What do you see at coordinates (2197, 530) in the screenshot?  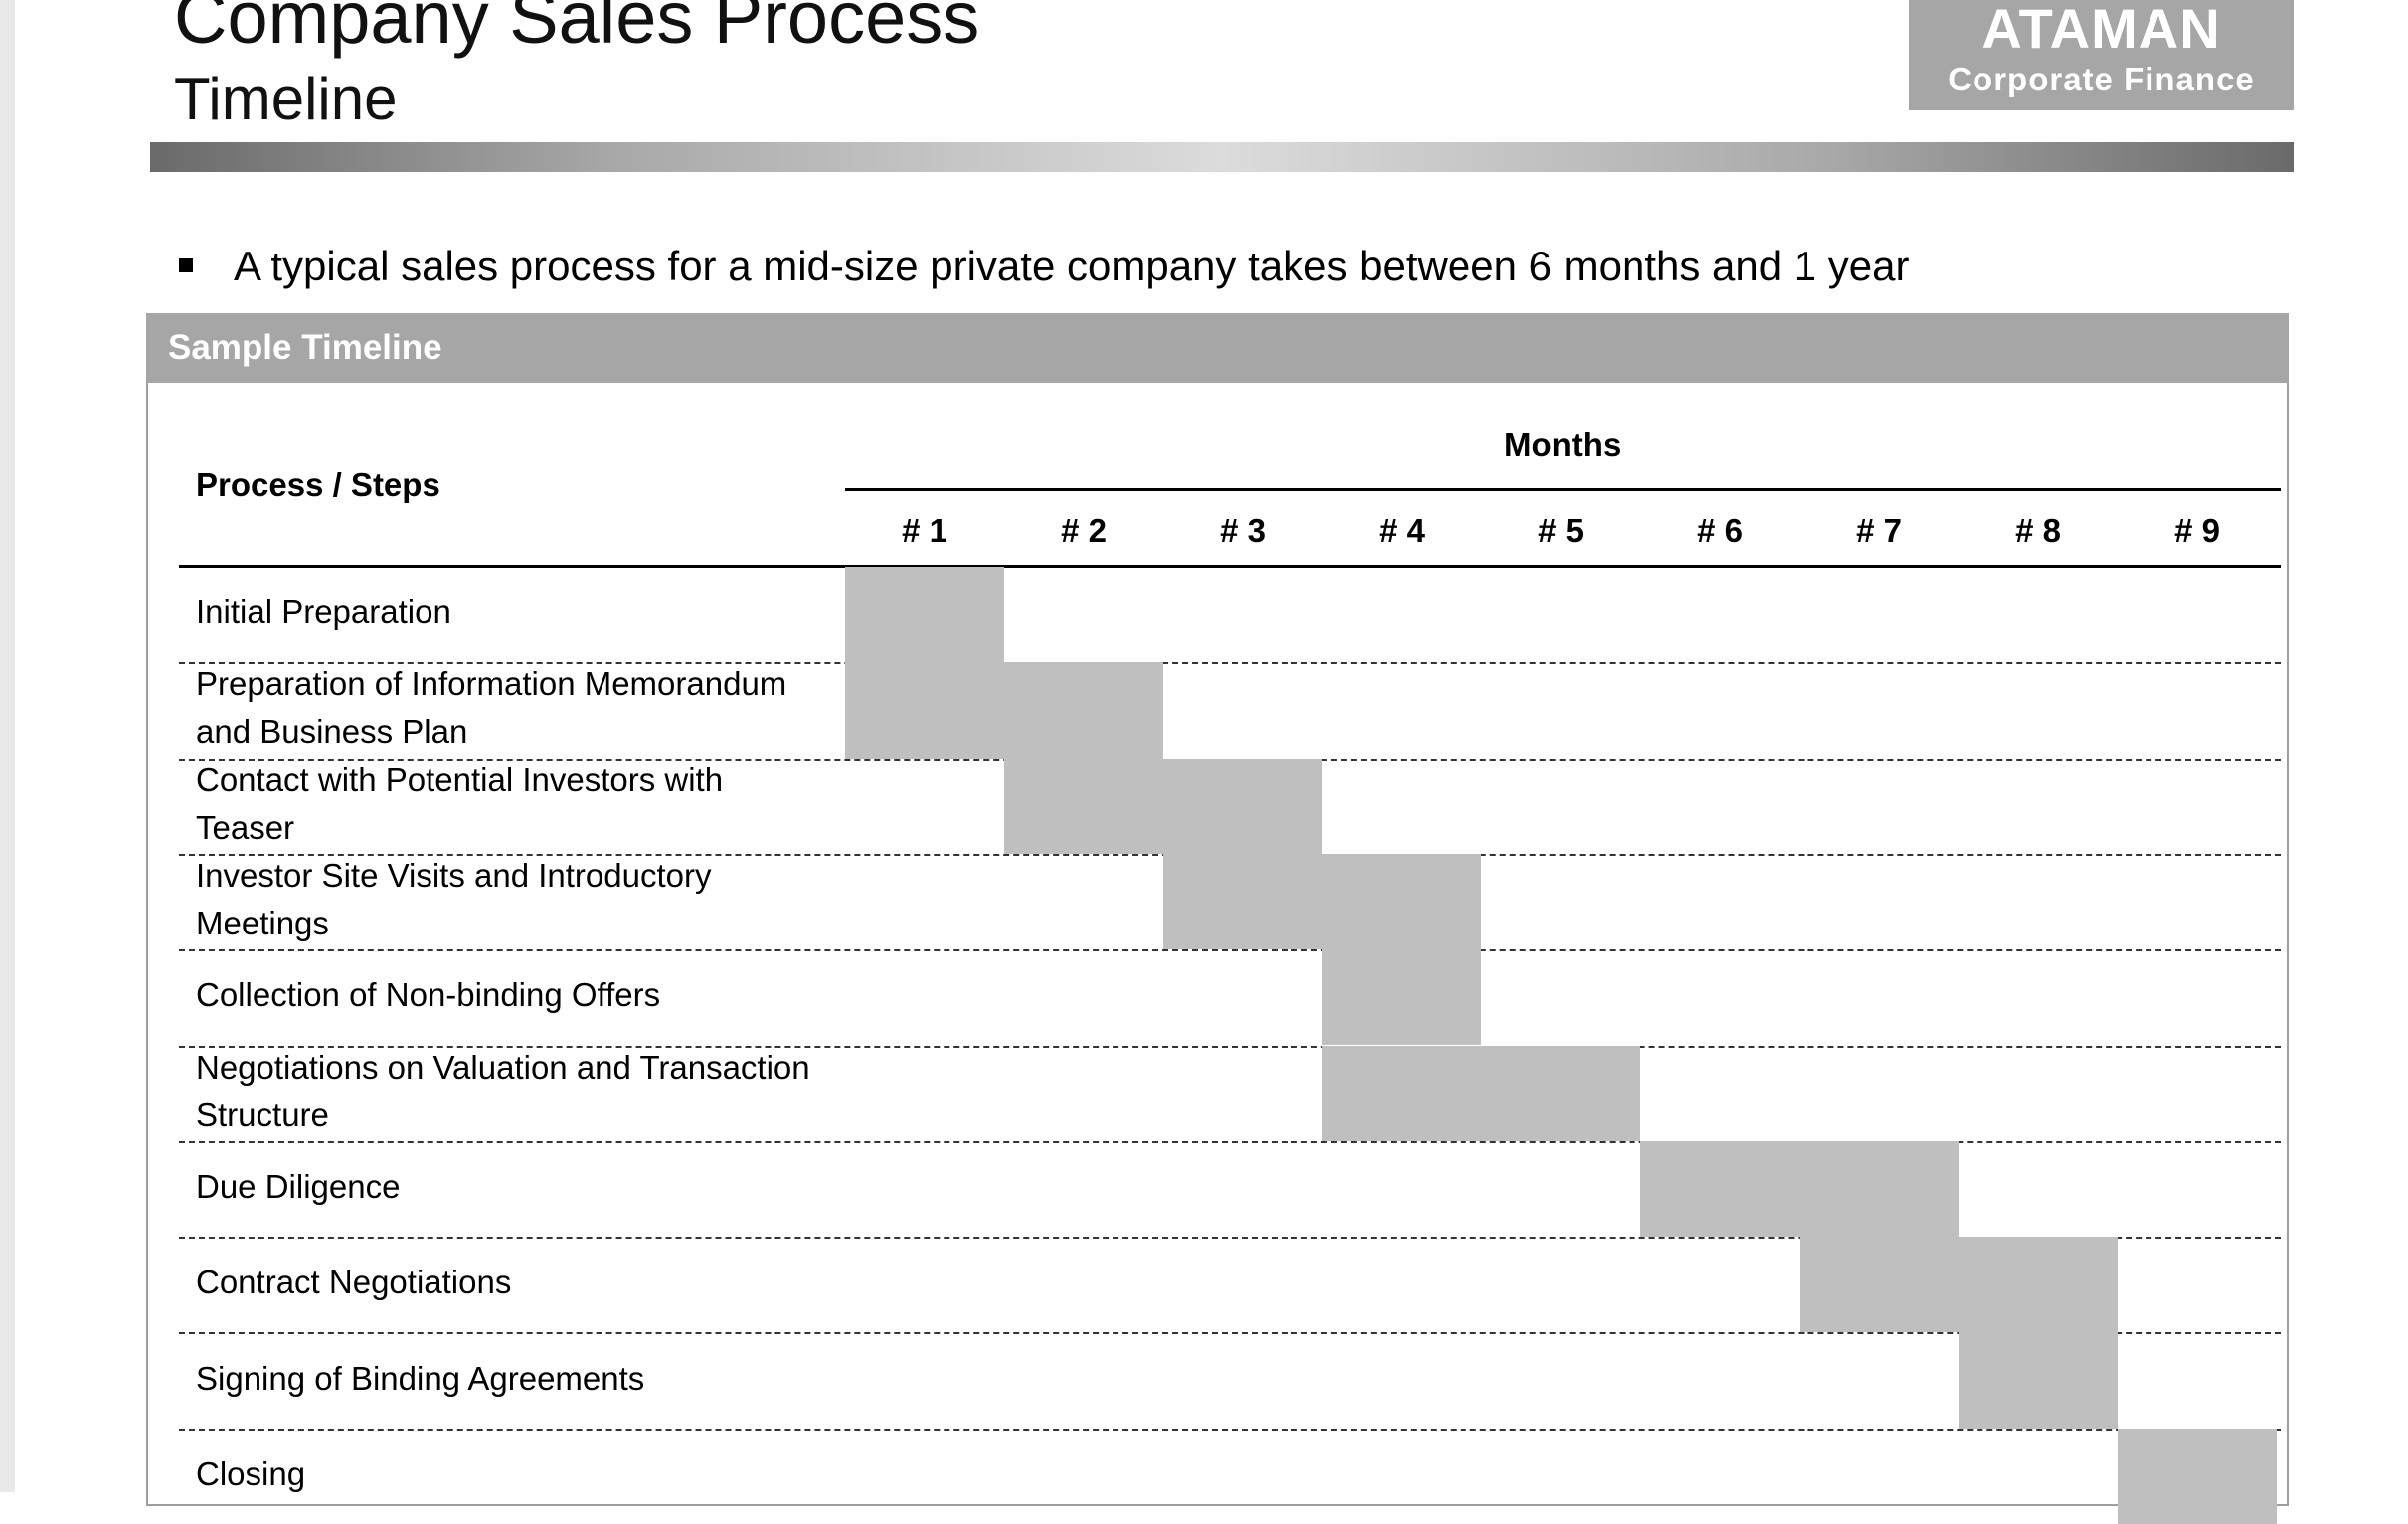 I see `month-label: # 9` at bounding box center [2197, 530].